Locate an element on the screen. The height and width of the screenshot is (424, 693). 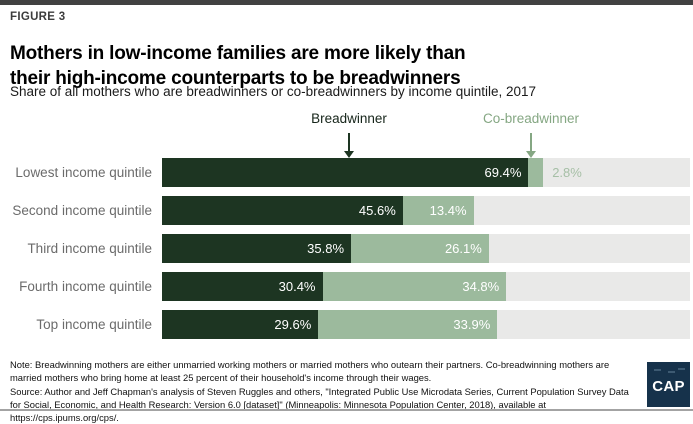
cobreadwinner-value: 33.9% is located at coordinates (472, 324).